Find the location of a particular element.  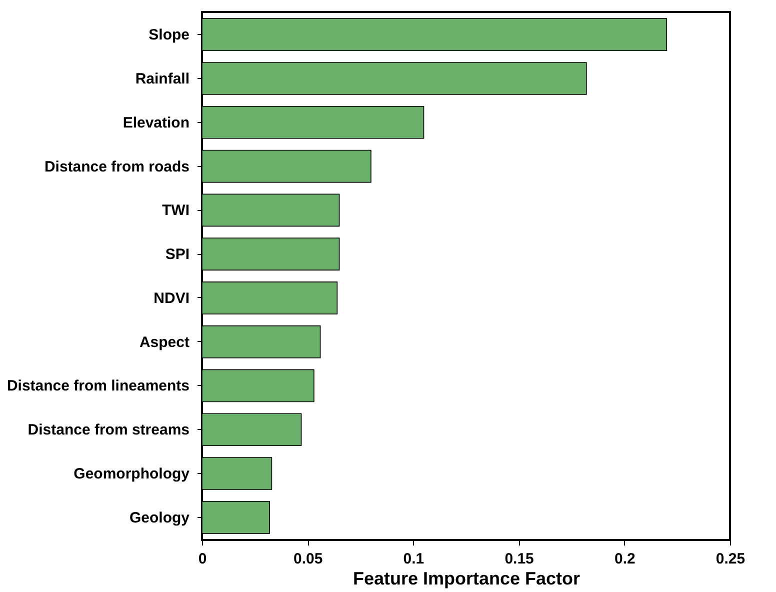

y-tick-label: Distance from streams is located at coordinates (109, 430).